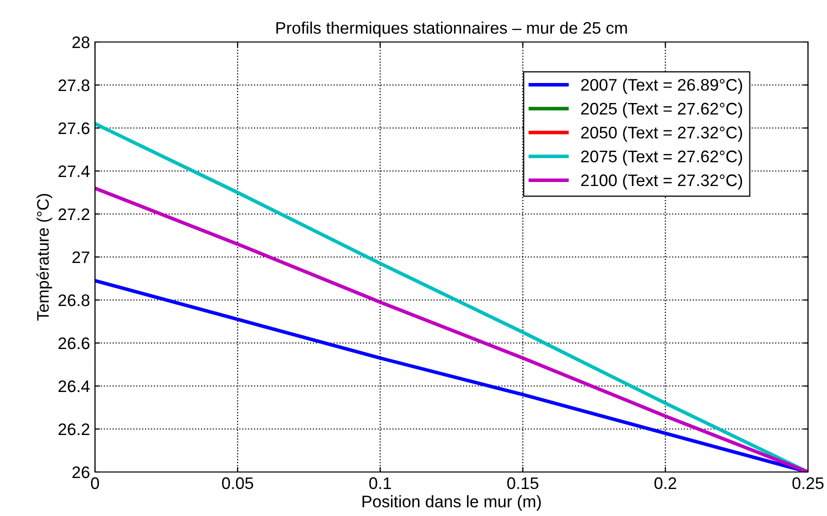 This screenshot has height=516, width=827. I want to click on y-tick-label: 26, so click(81, 472).